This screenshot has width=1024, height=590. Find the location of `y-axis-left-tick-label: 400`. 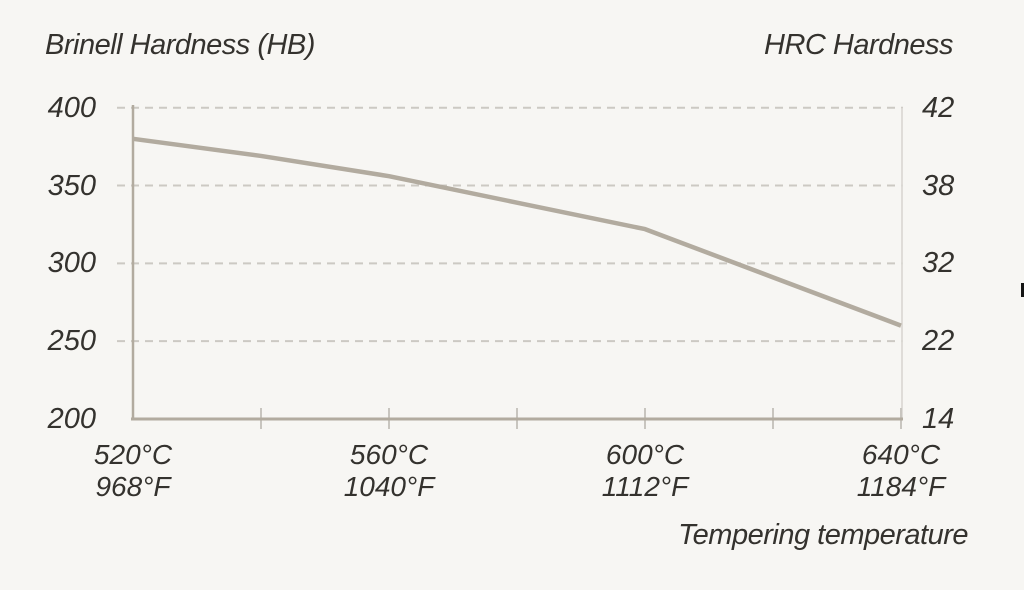

y-axis-left-tick-label: 400 is located at coordinates (71, 107).